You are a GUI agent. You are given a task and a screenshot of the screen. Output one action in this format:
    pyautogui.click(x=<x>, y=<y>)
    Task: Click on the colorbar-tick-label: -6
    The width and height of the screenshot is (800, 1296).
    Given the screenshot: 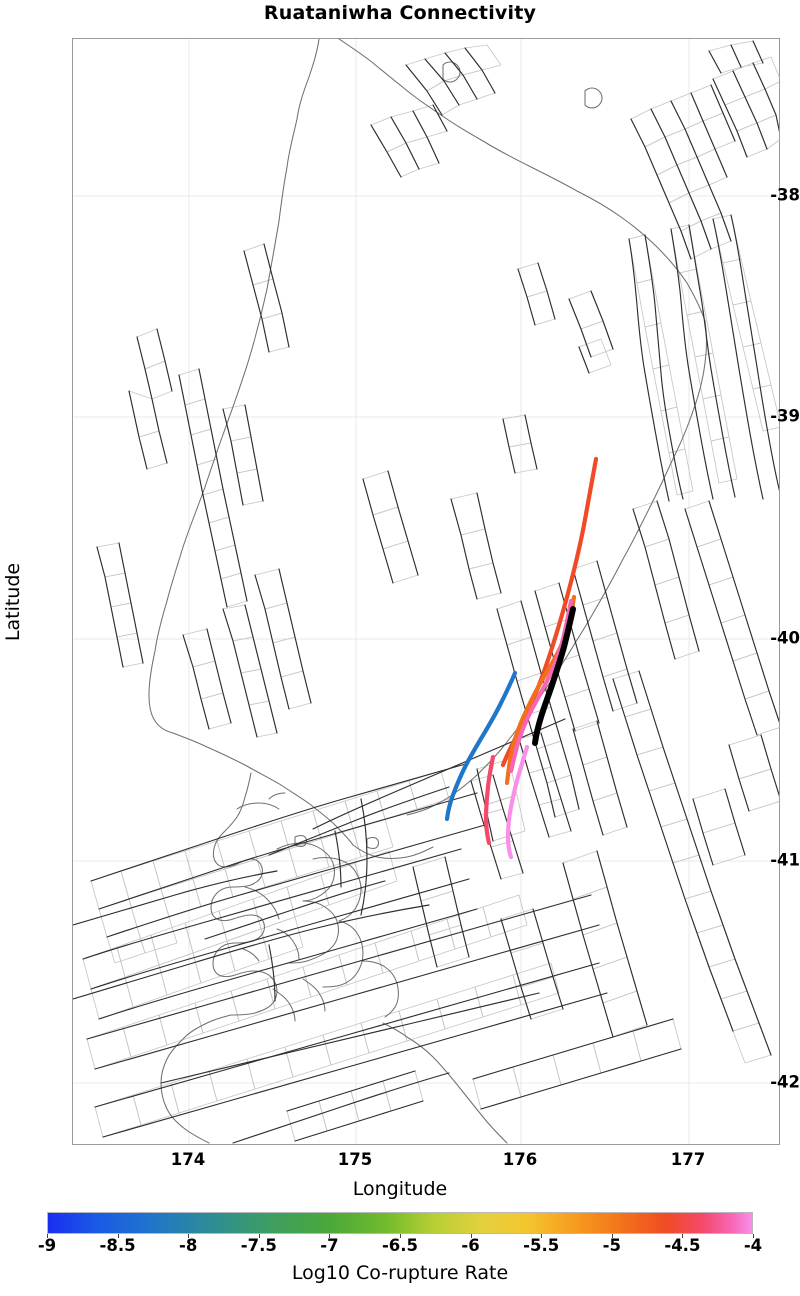 What is the action you would take?
    pyautogui.click(x=470, y=1245)
    